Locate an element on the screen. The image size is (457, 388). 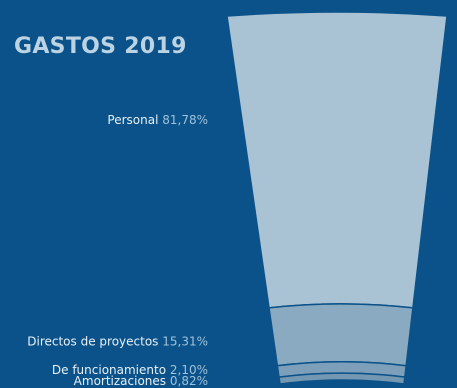
segment-label-2: Directos de proyectos 15,31% is located at coordinates (117, 341).